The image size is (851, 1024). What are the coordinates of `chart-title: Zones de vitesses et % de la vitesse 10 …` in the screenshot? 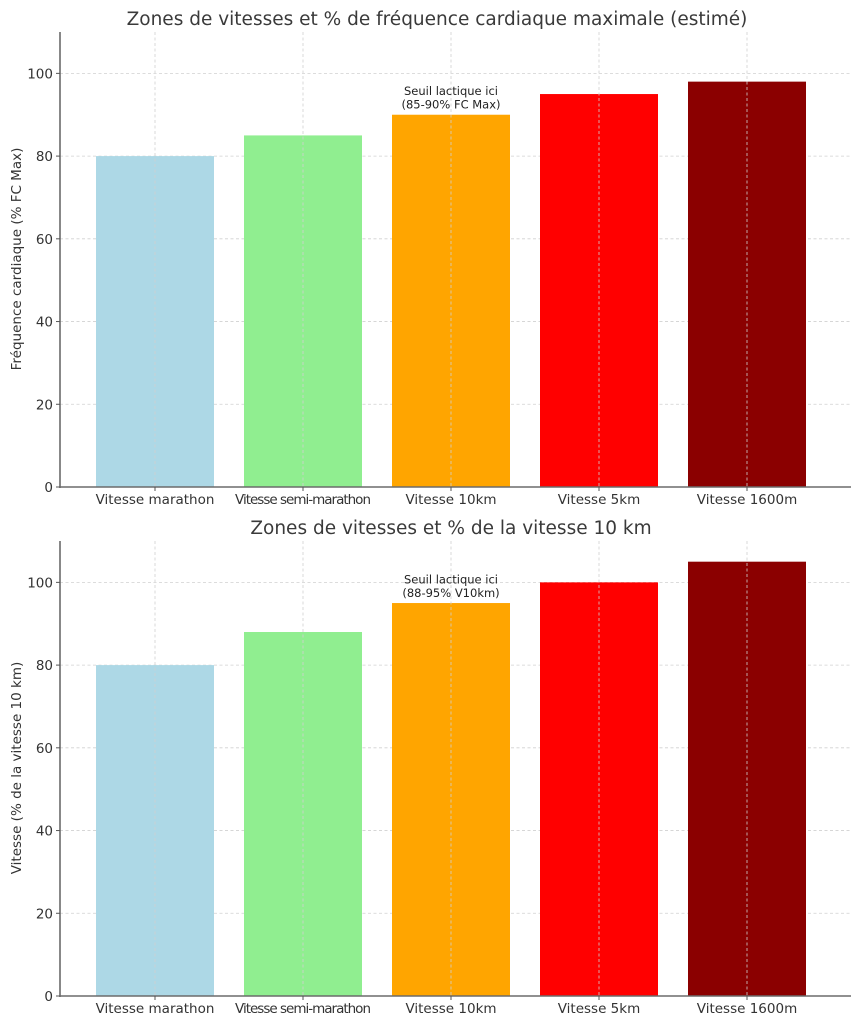 It's located at (450, 528).